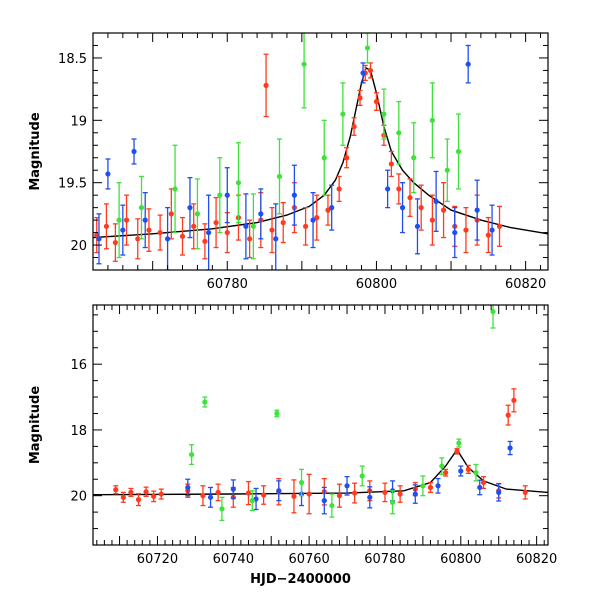  I want to click on x-tick-label: 60720, so click(157, 559).